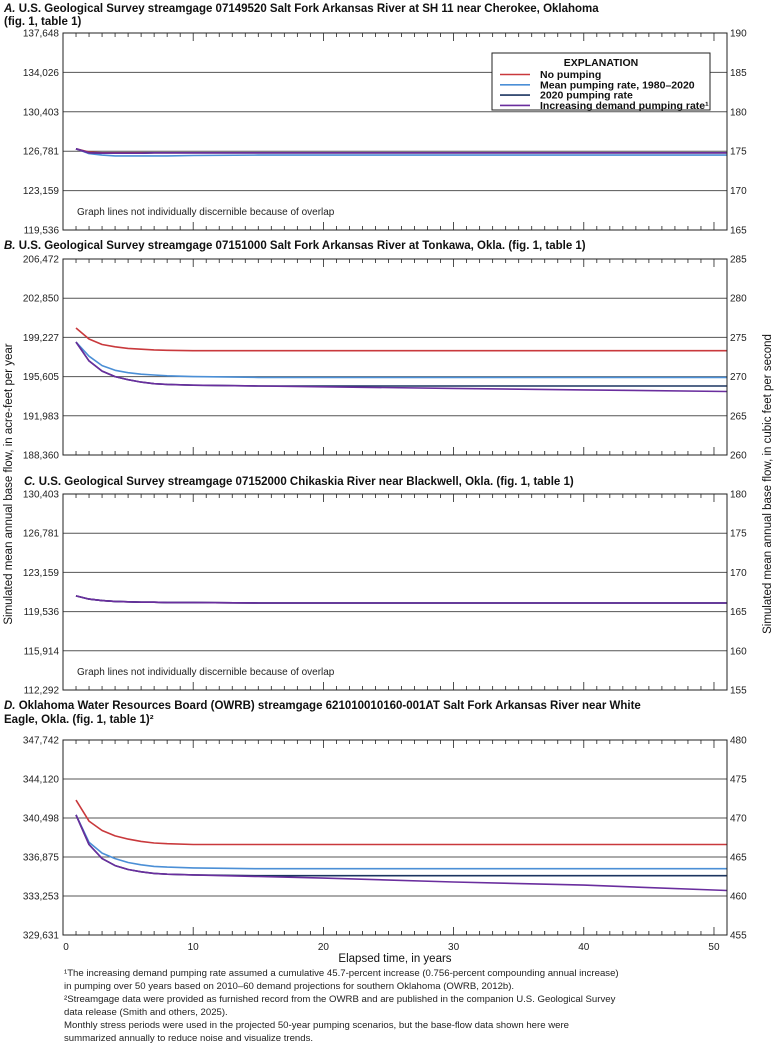 The image size is (777, 1045). Describe the element at coordinates (11, 9) in the screenshot. I see `panel-letter: A.` at that location.